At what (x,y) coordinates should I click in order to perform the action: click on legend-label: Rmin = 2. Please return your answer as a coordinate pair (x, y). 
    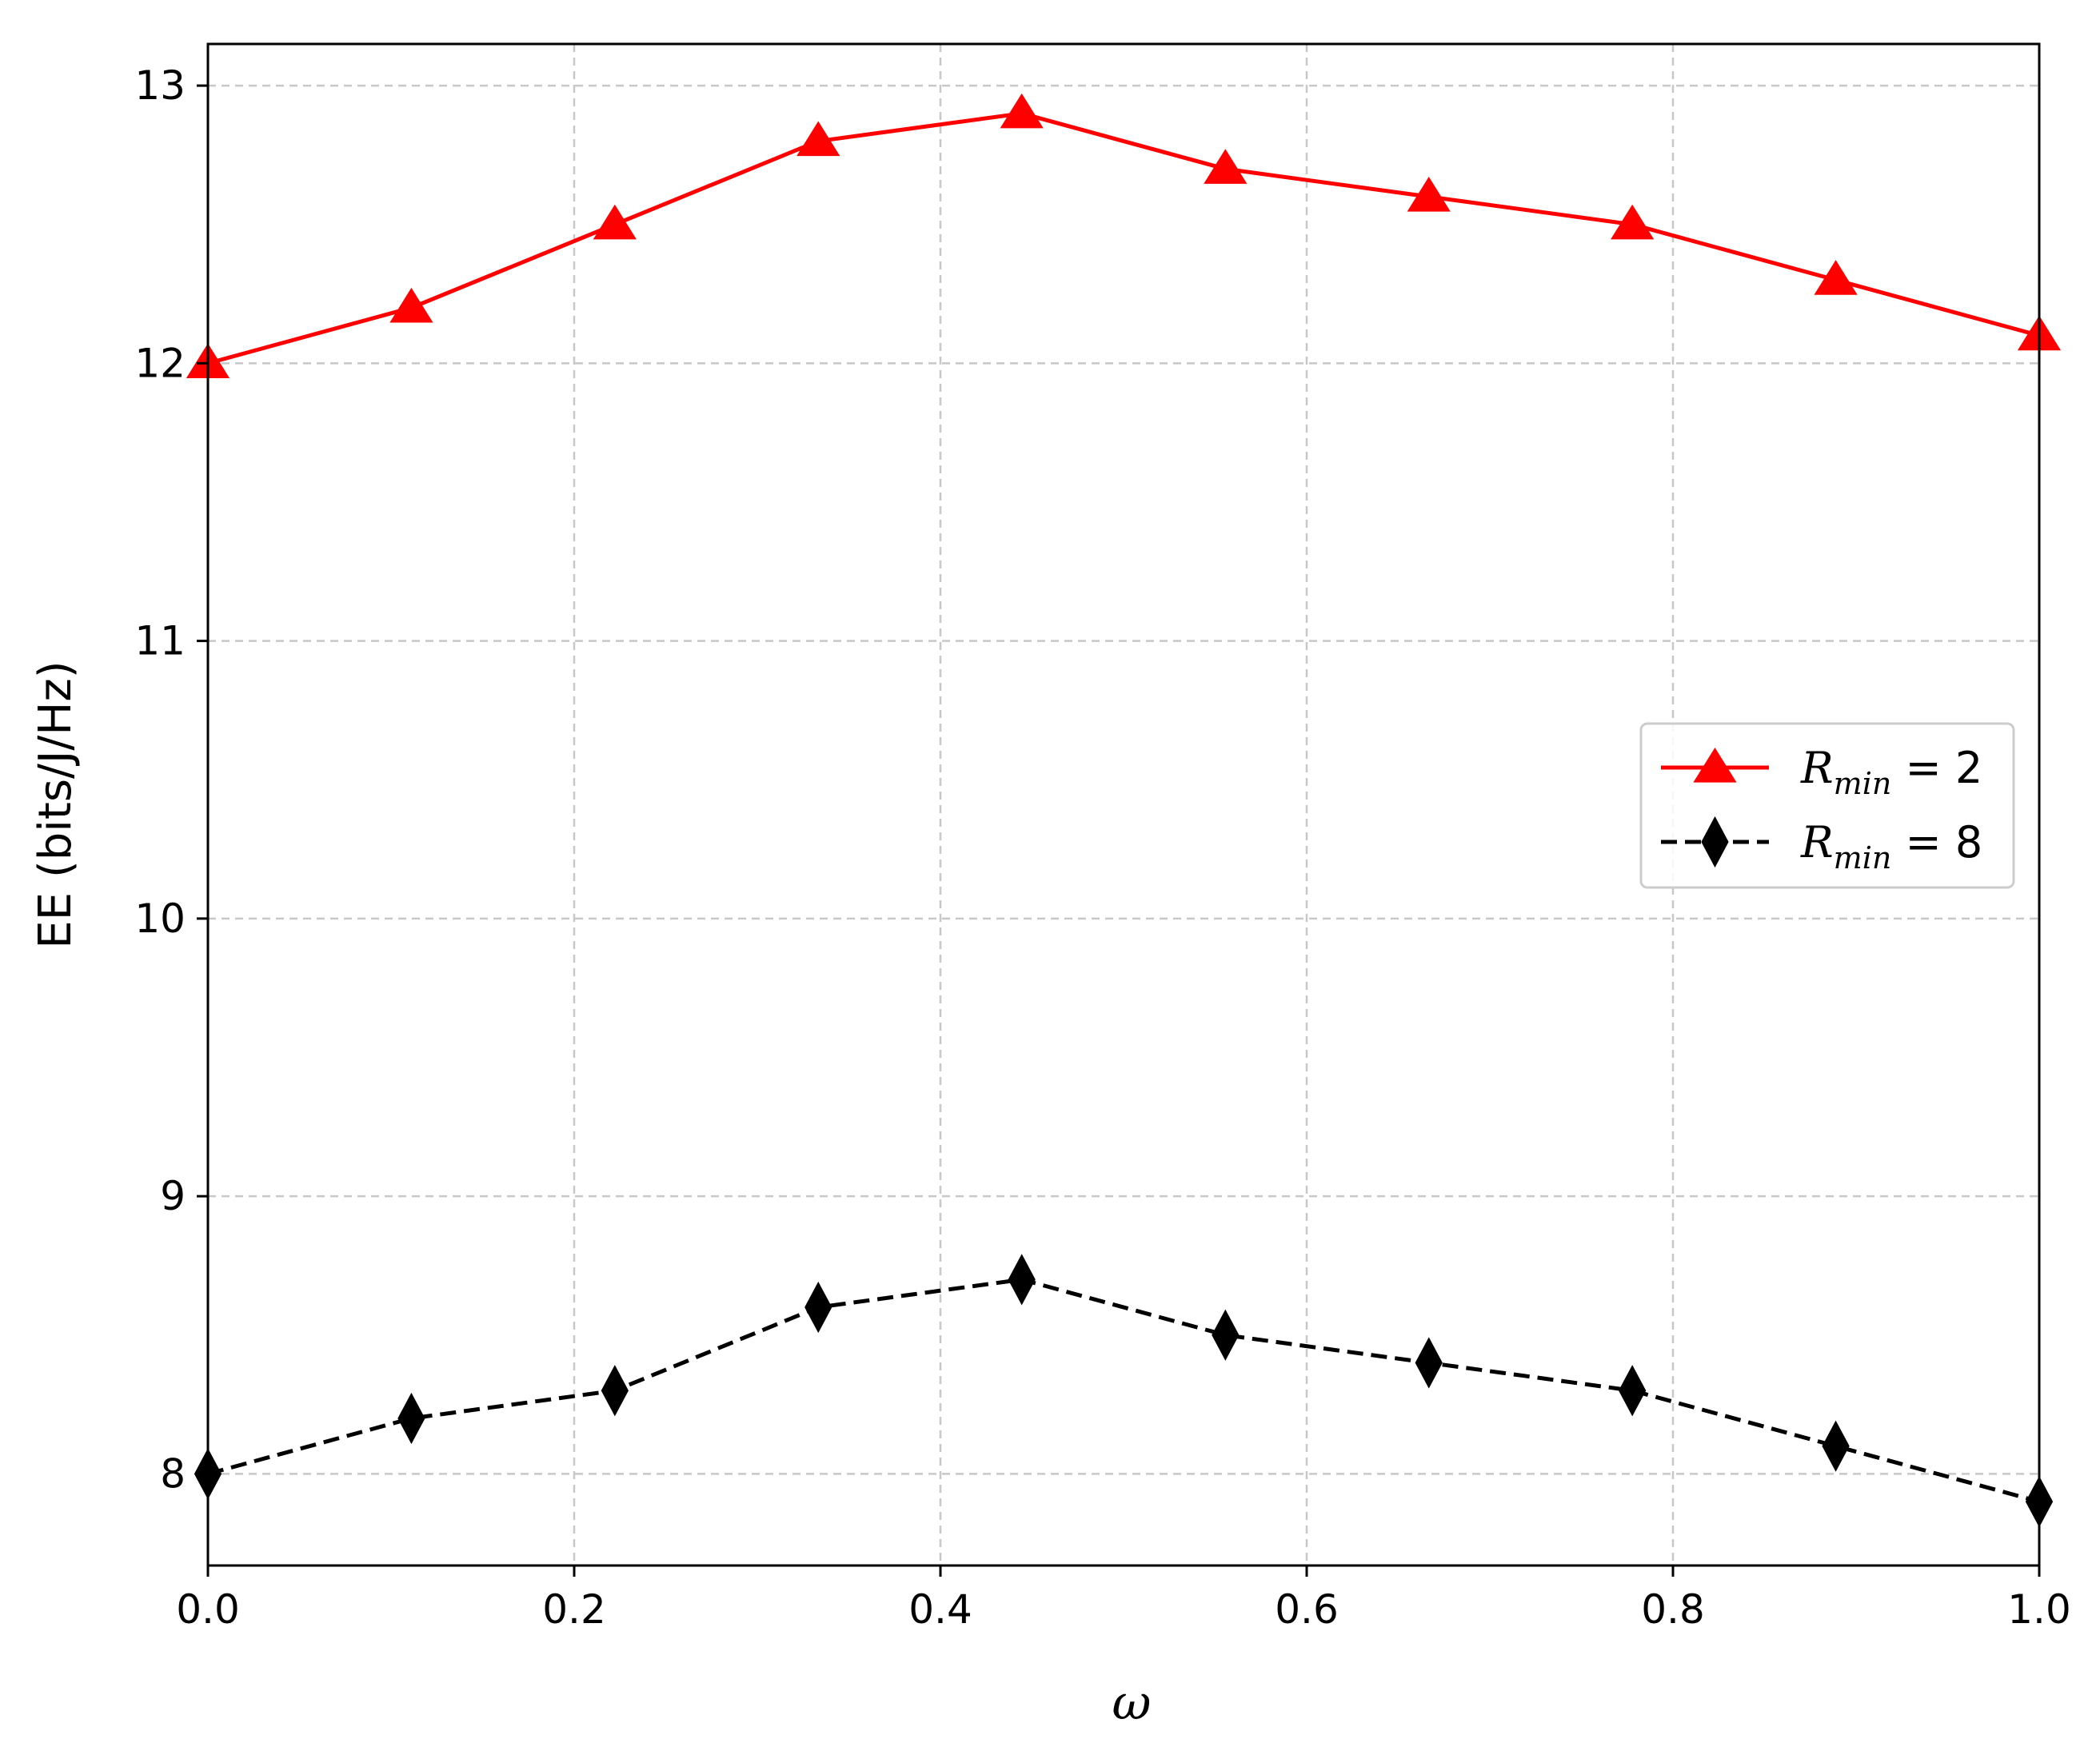
    Looking at the image, I should click on (1891, 772).